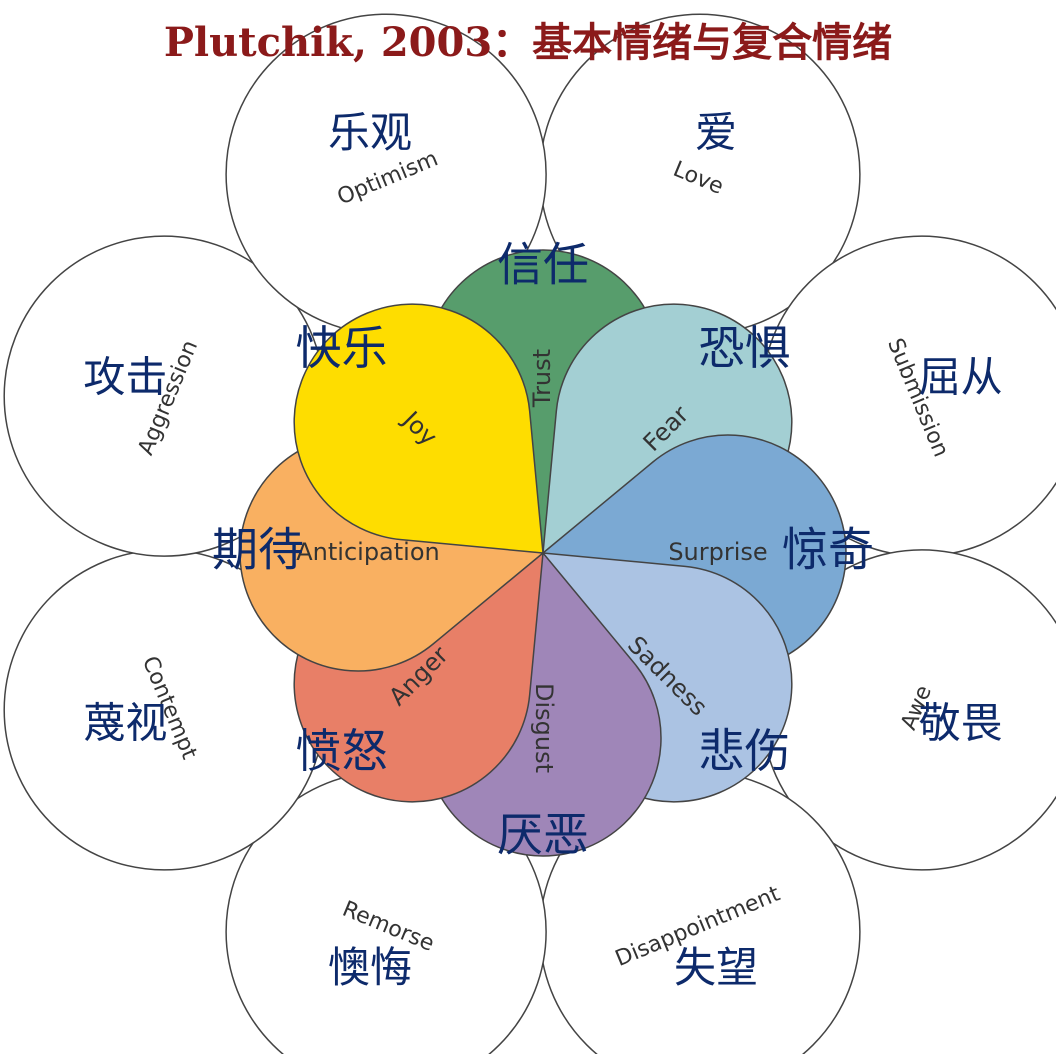  What do you see at coordinates (745, 348) in the screenshot?
I see `petal-chinese-fear: 恐惧` at bounding box center [745, 348].